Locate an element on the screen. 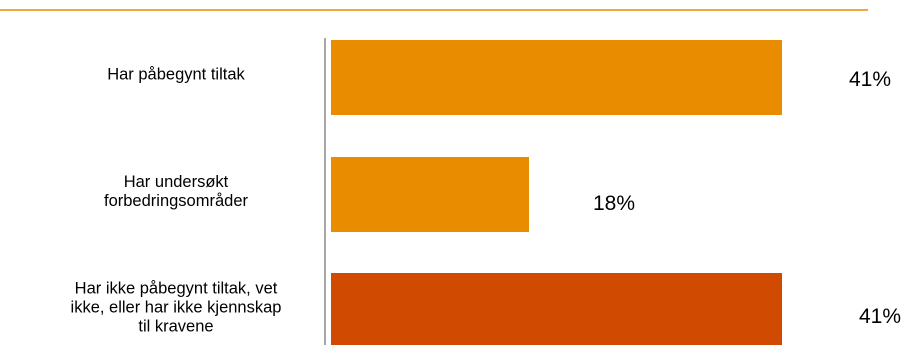 The height and width of the screenshot is (345, 915). value-label-2: 18% is located at coordinates (614, 203).